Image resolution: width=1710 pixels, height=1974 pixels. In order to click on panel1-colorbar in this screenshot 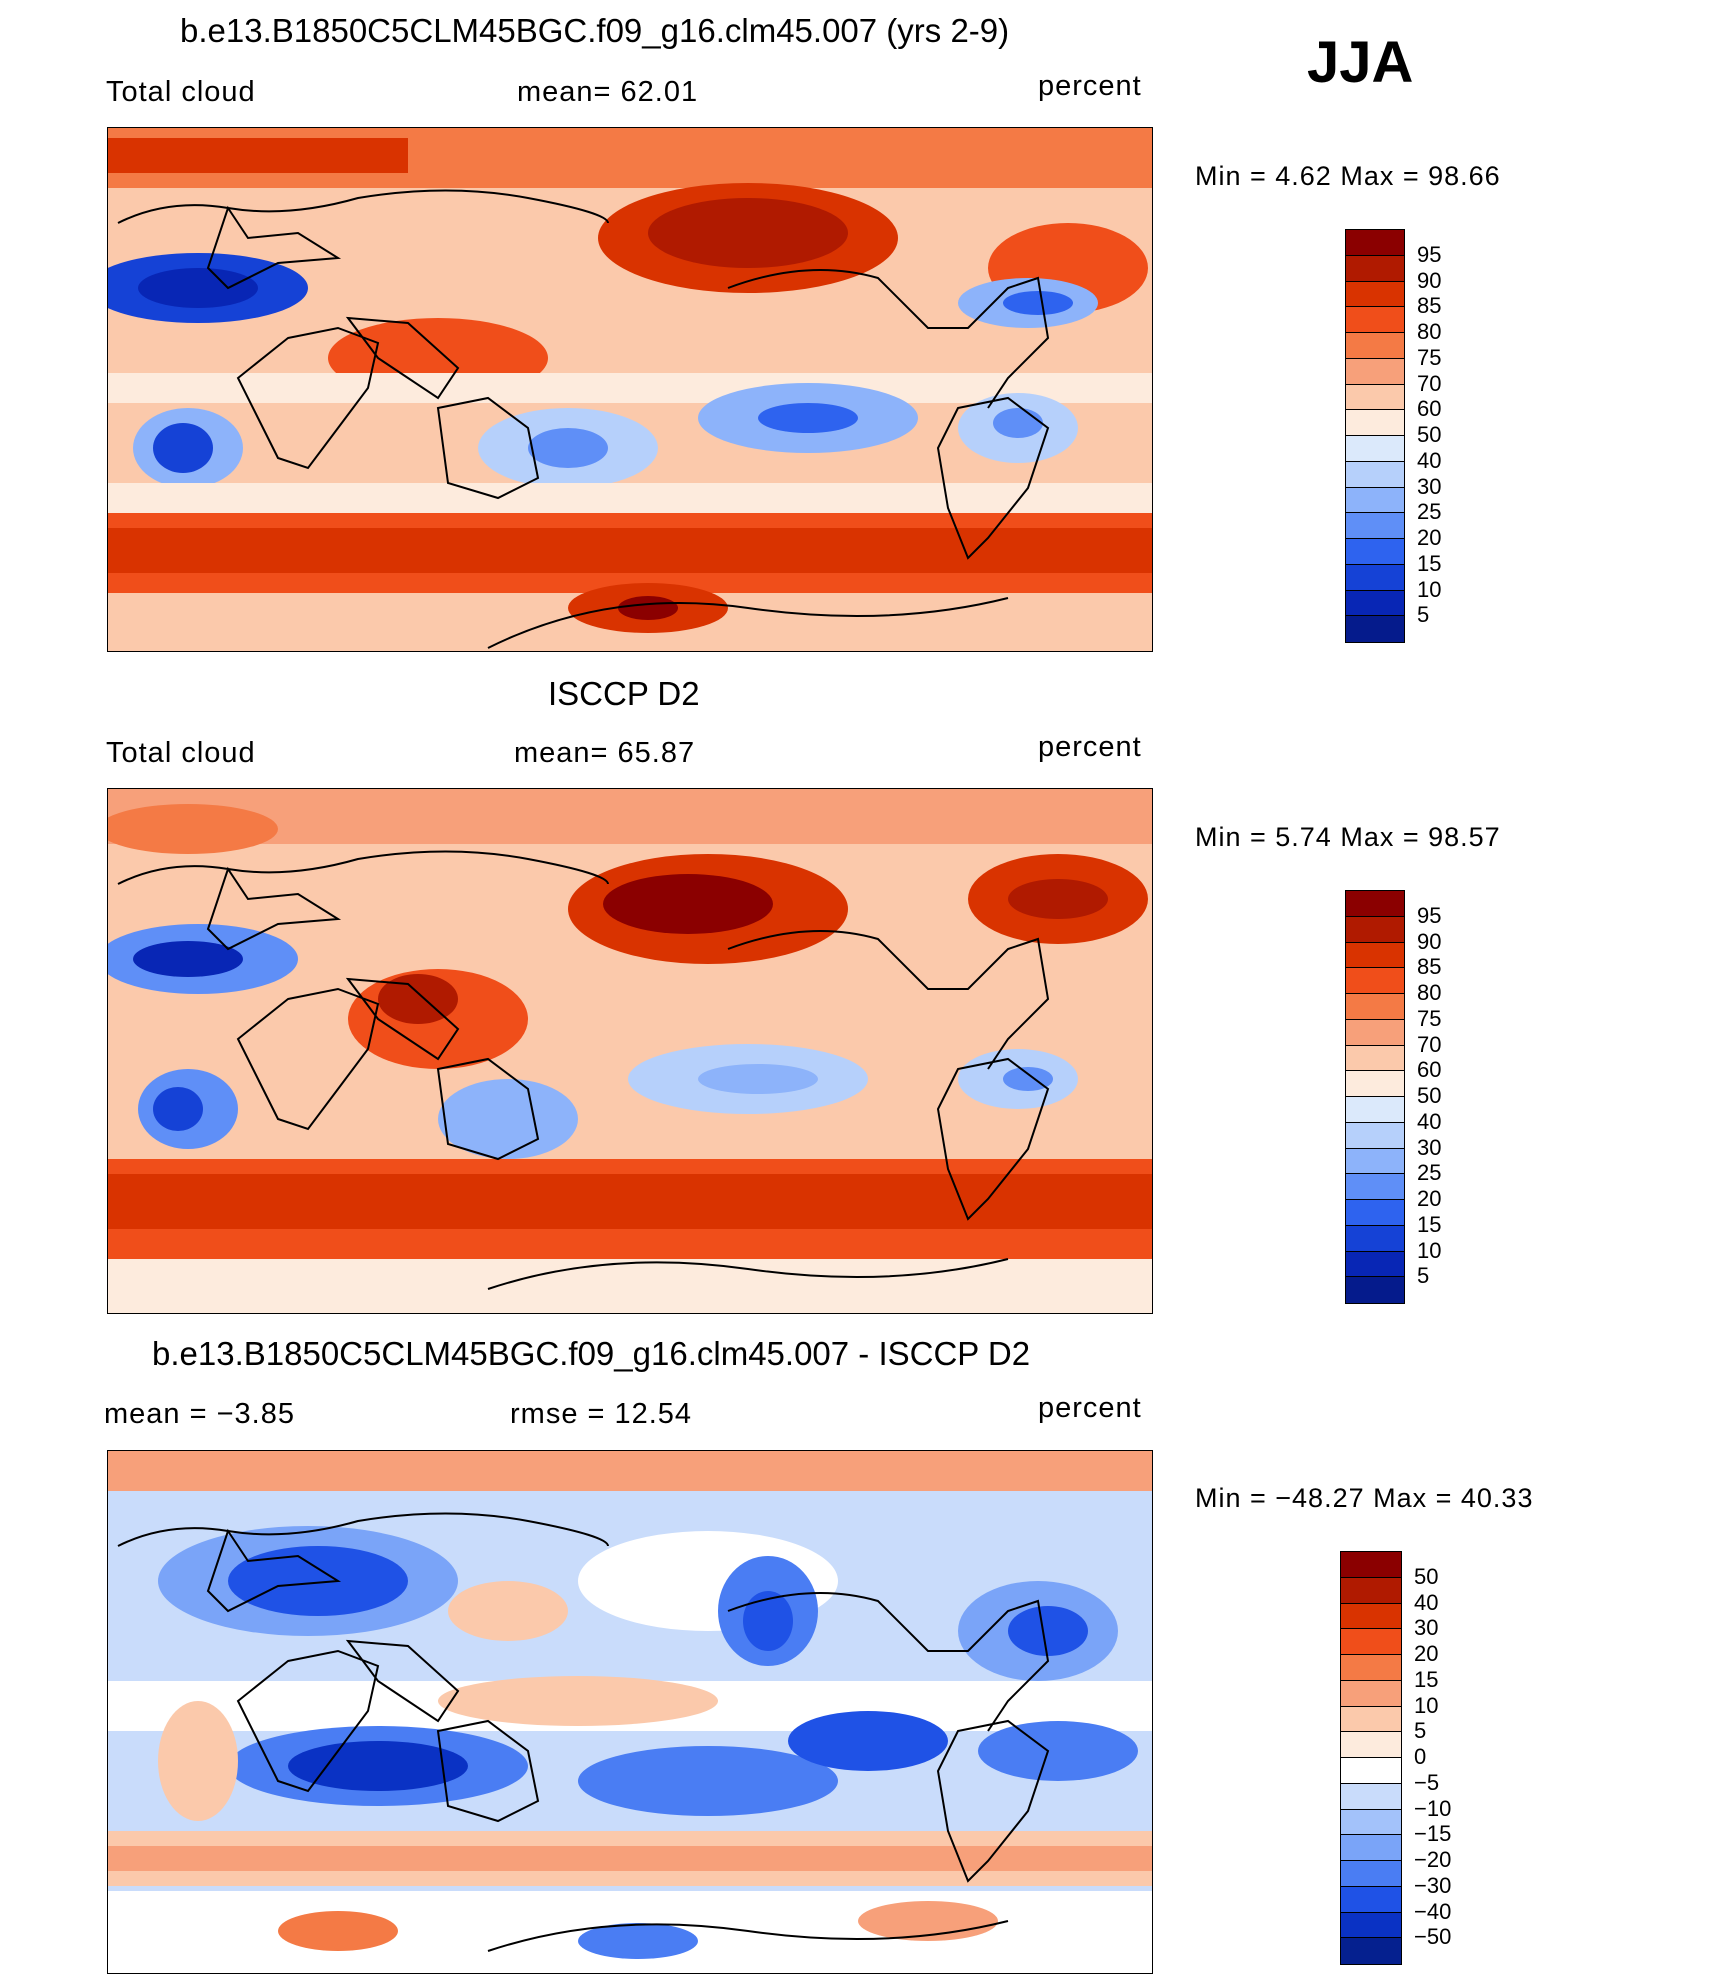, I will do `click(1375, 436)`.